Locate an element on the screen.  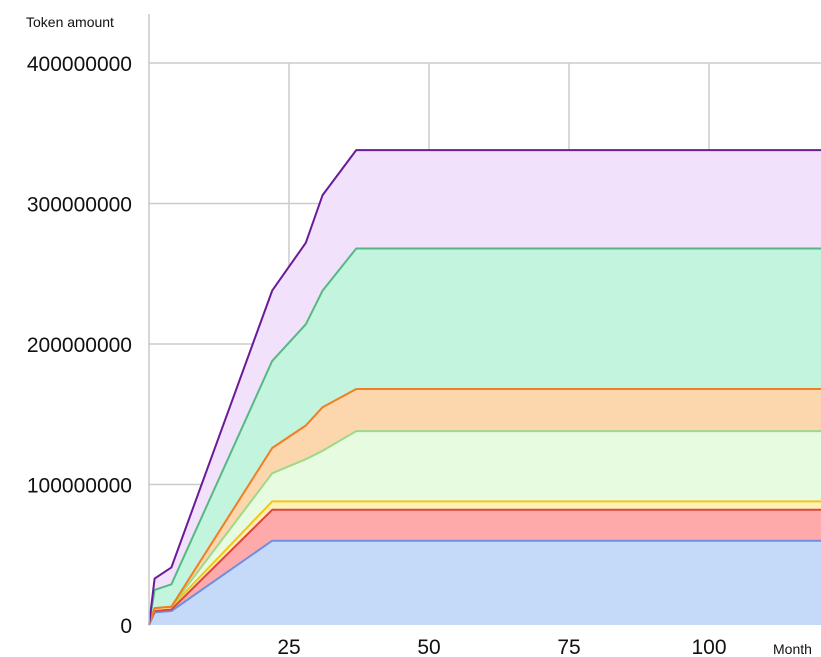
y-tick-labels: 0 100000000 200000000 300000000 400000000 is located at coordinates (79, 345).